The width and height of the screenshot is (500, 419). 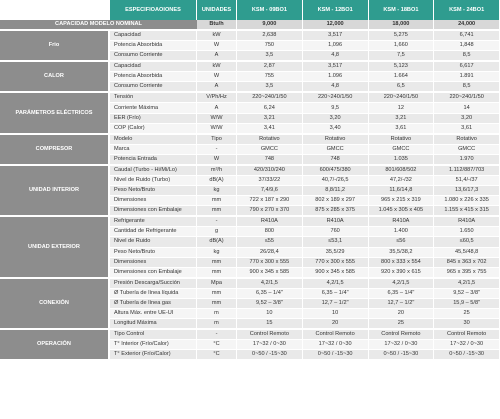 I want to click on value-cell: 12,7 – 1/2", so click(x=401, y=303).